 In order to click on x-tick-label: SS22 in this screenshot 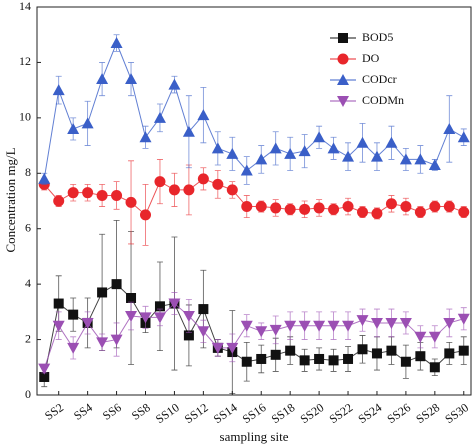, I will do `click(341, 413)`.